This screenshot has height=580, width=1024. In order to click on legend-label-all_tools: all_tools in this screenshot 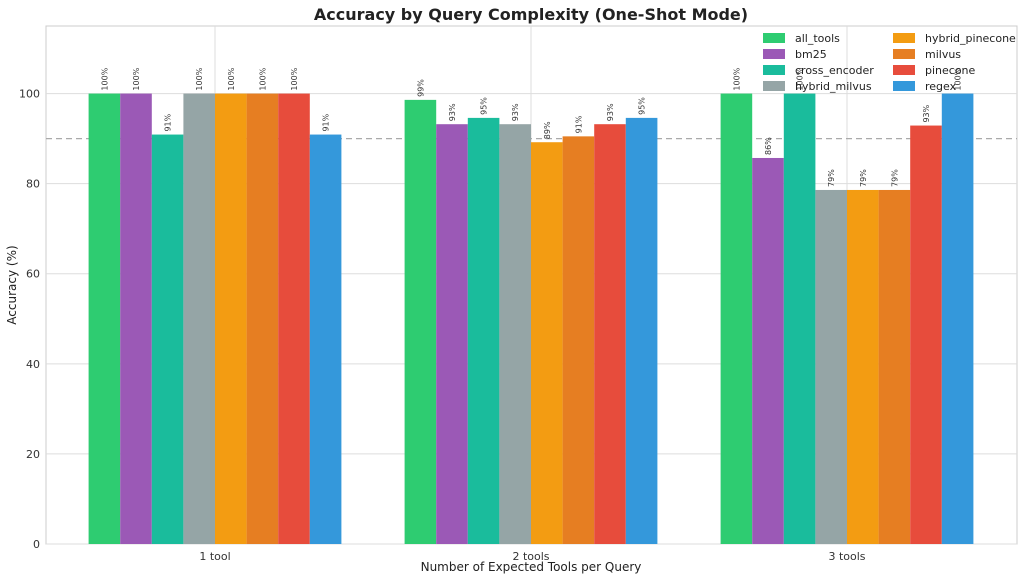, I will do `click(817, 38)`.